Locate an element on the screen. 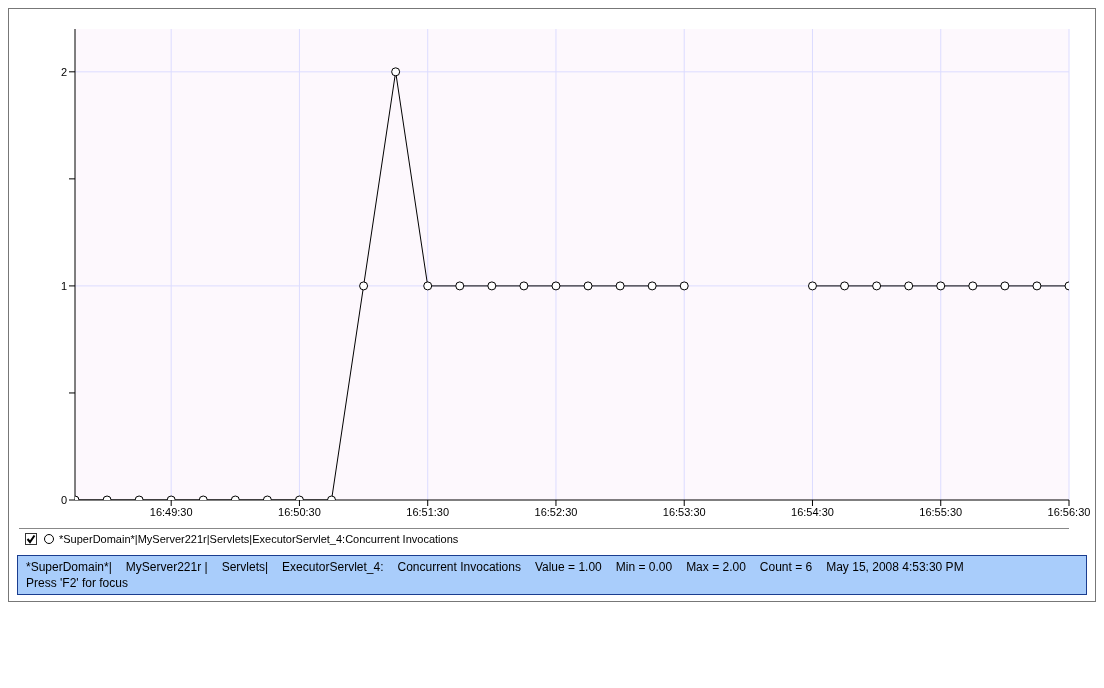  text: May 15, 2008 4:53:30 PM is located at coordinates (895, 567).